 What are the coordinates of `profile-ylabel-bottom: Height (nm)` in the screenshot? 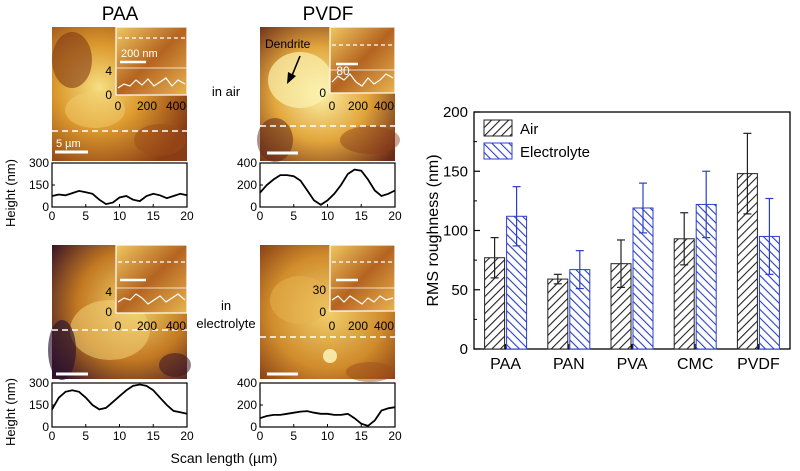 It's located at (10, 412).